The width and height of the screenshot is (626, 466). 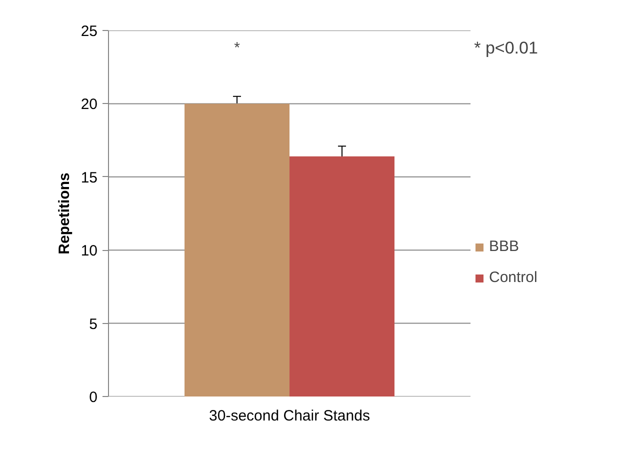 I want to click on legend-label: BBB, so click(x=504, y=246).